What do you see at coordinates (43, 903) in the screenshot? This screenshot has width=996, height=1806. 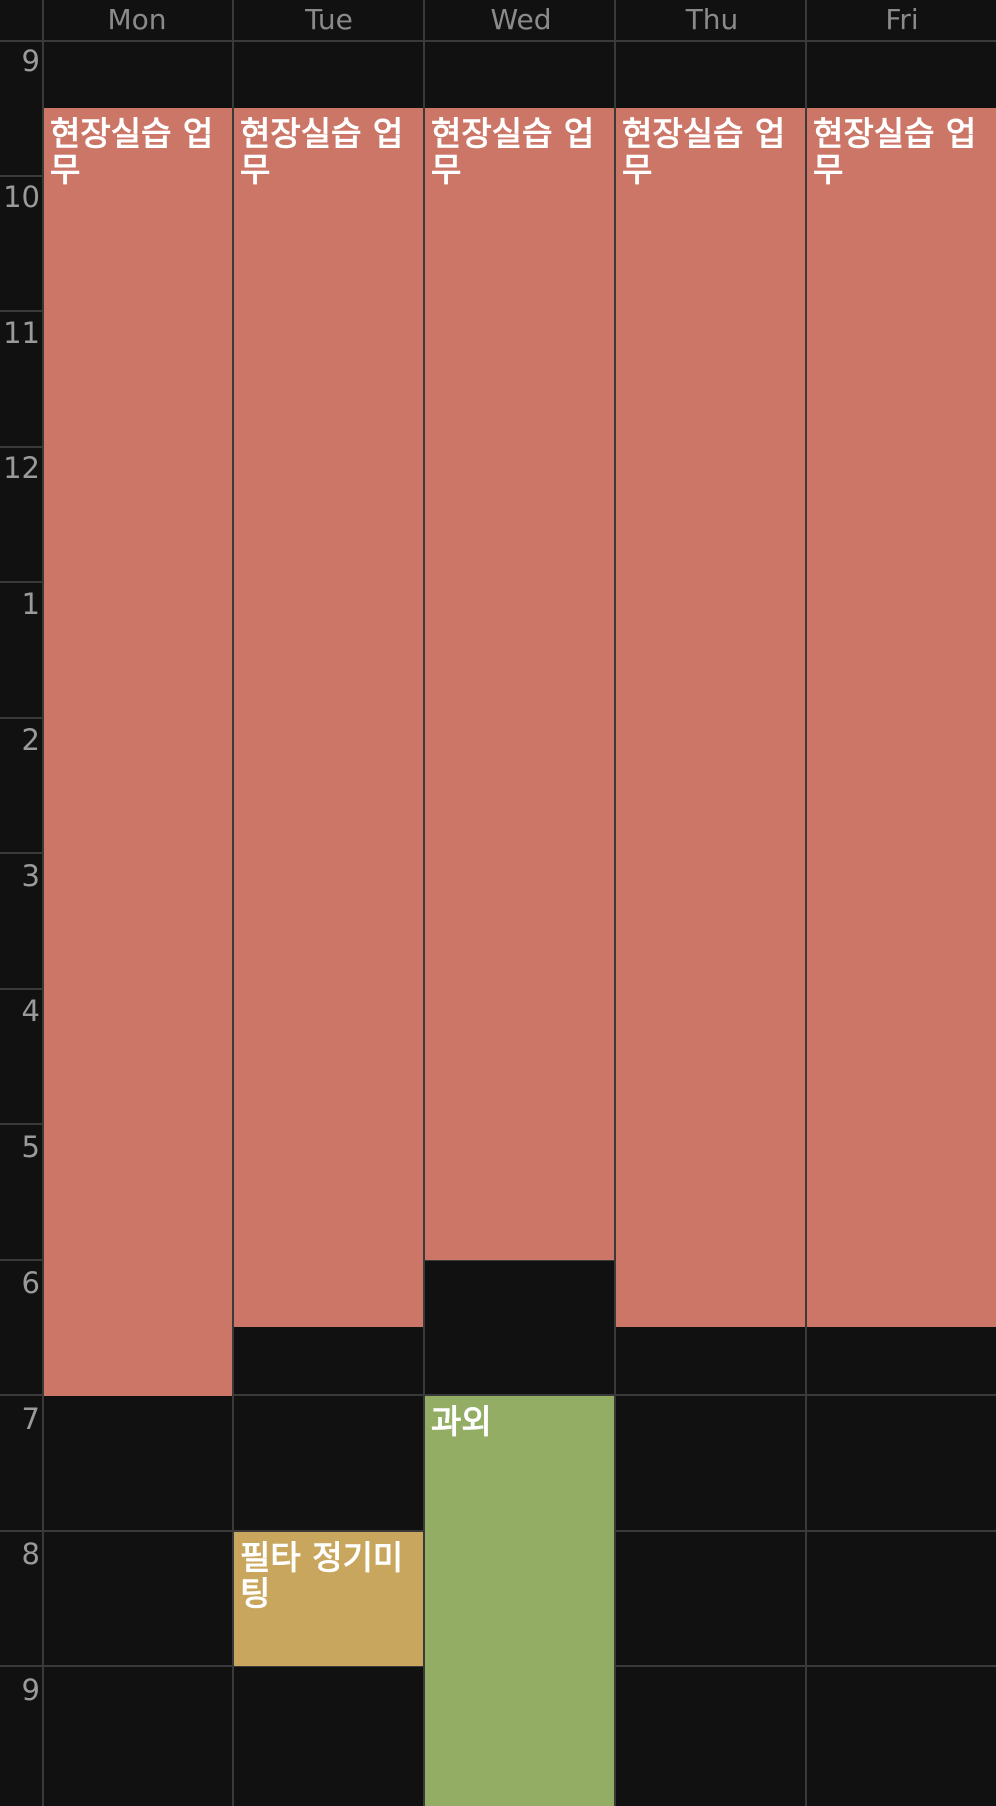 I see `time-column-divider` at bounding box center [43, 903].